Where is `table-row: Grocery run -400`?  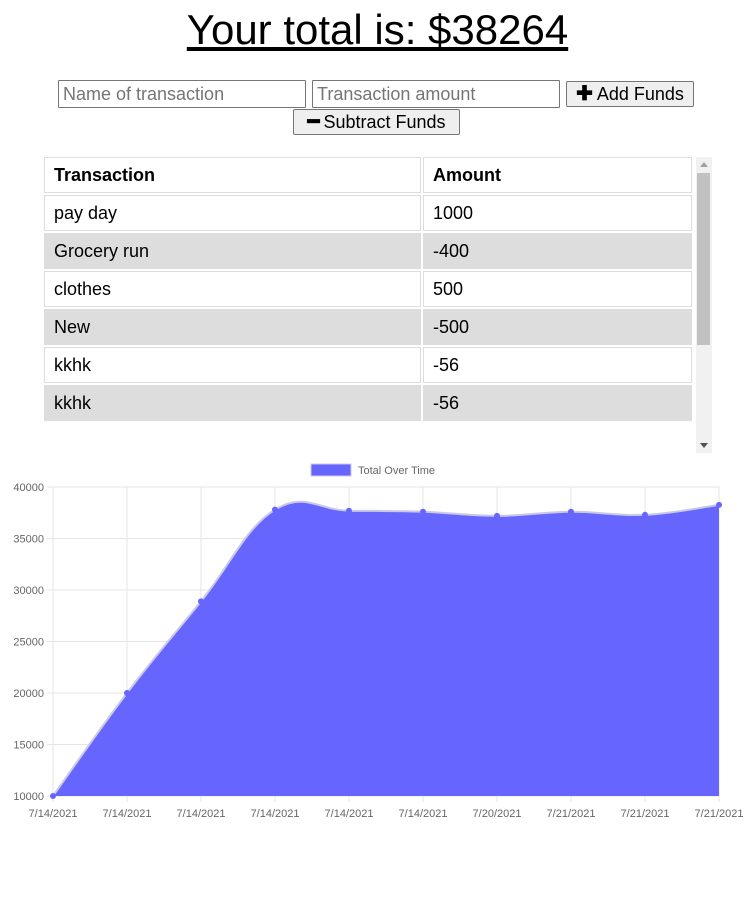
table-row: Grocery run -400 is located at coordinates (368, 251).